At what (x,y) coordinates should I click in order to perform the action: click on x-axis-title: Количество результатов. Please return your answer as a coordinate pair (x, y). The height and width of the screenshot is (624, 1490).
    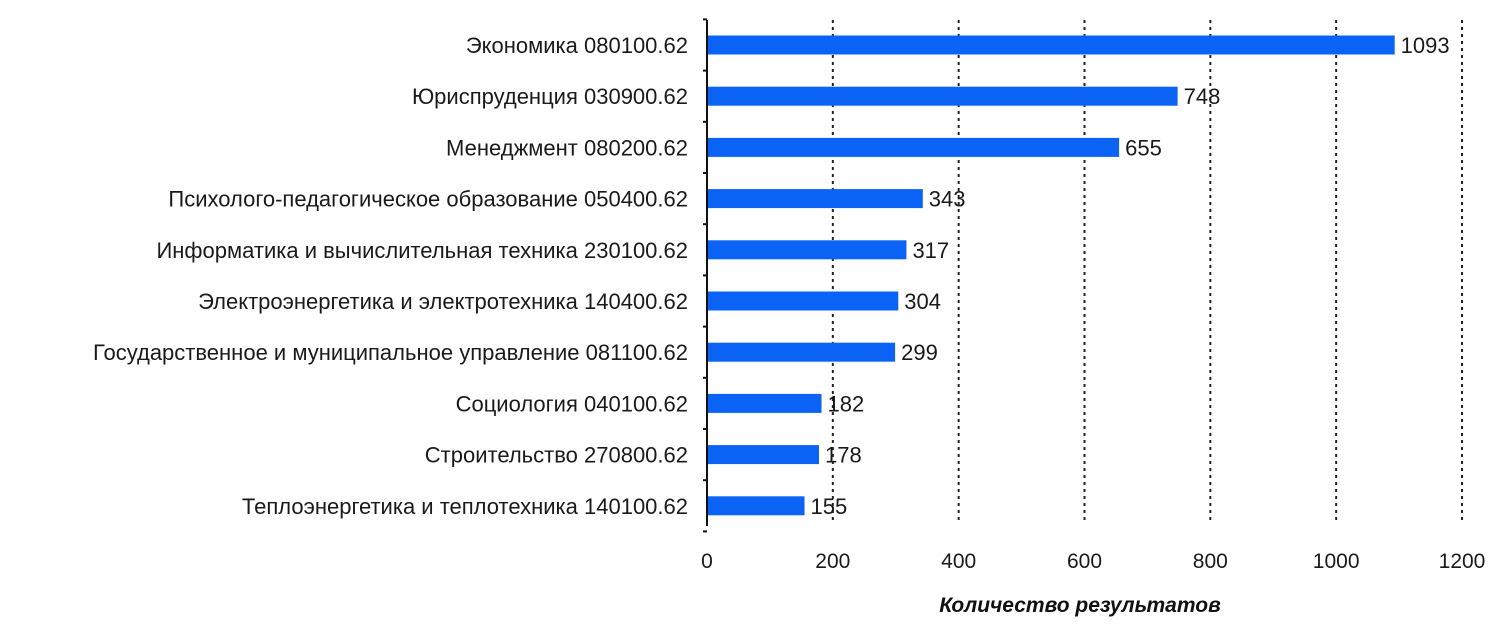
    Looking at the image, I should click on (1080, 605).